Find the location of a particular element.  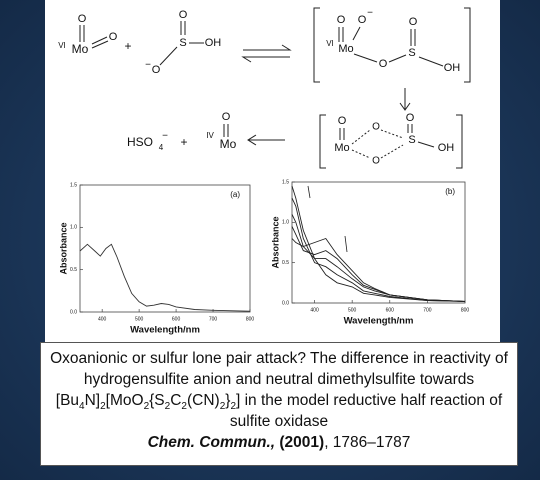

scheme-label: 4 is located at coordinates (161, 147).